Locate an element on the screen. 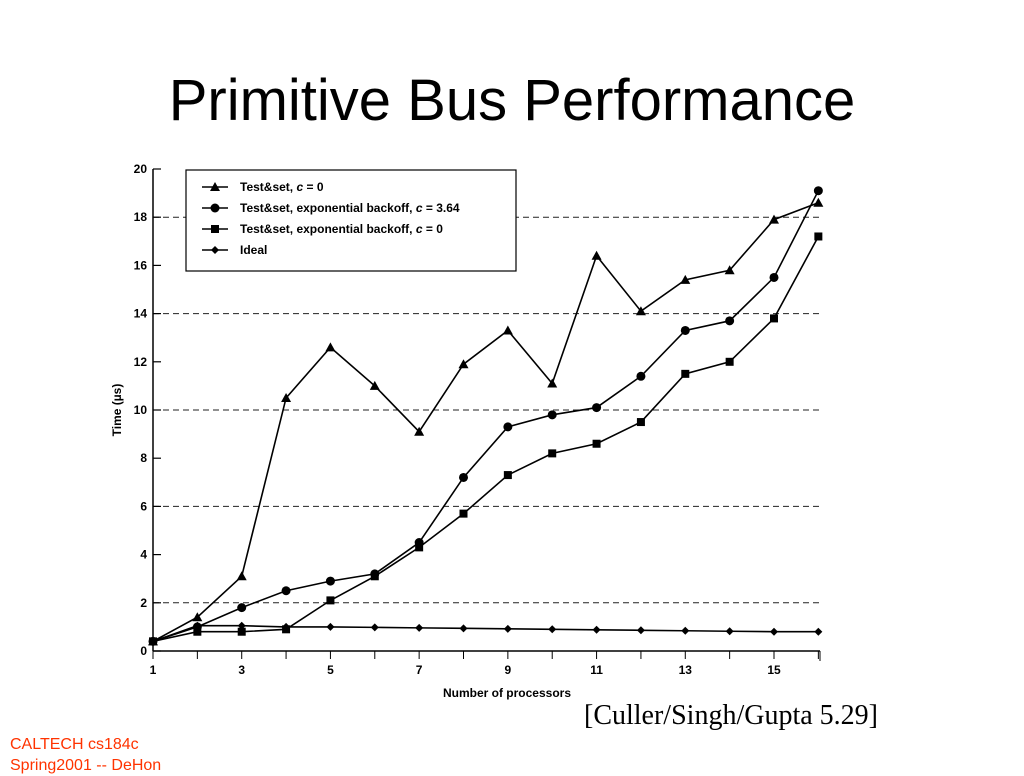 This screenshot has width=1024, height=776. x-tick-label: 5 is located at coordinates (330, 670).